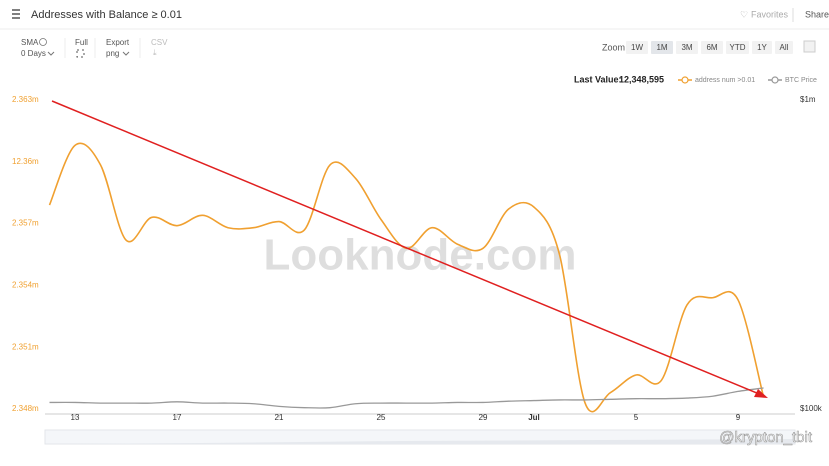 The height and width of the screenshot is (466, 829). I want to click on x-tick-label: Jul, so click(534, 417).